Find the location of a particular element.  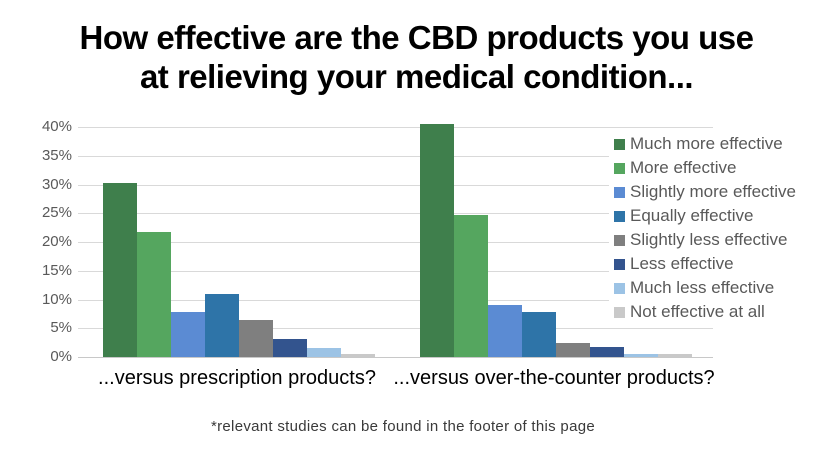

bar-prescription-slightly-more-effective is located at coordinates (188, 334).